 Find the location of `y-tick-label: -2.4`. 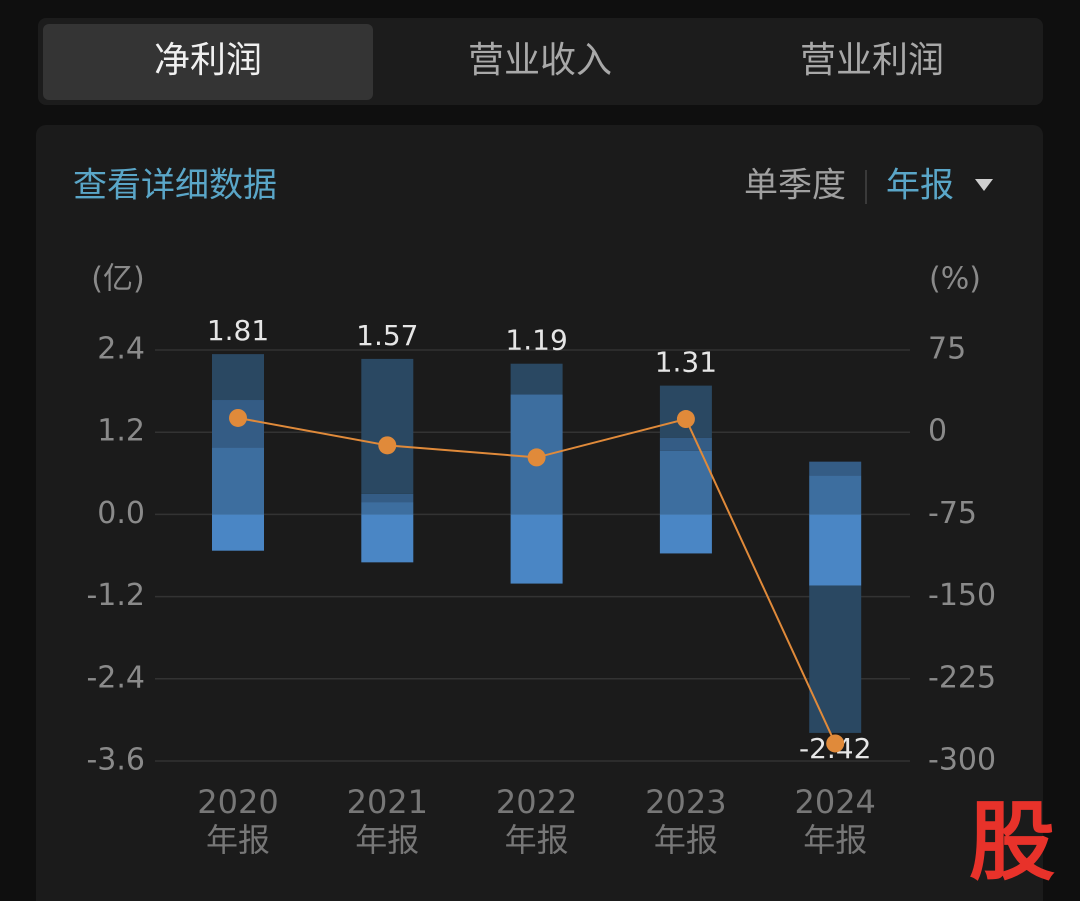

y-tick-label: -2.4 is located at coordinates (115, 677).